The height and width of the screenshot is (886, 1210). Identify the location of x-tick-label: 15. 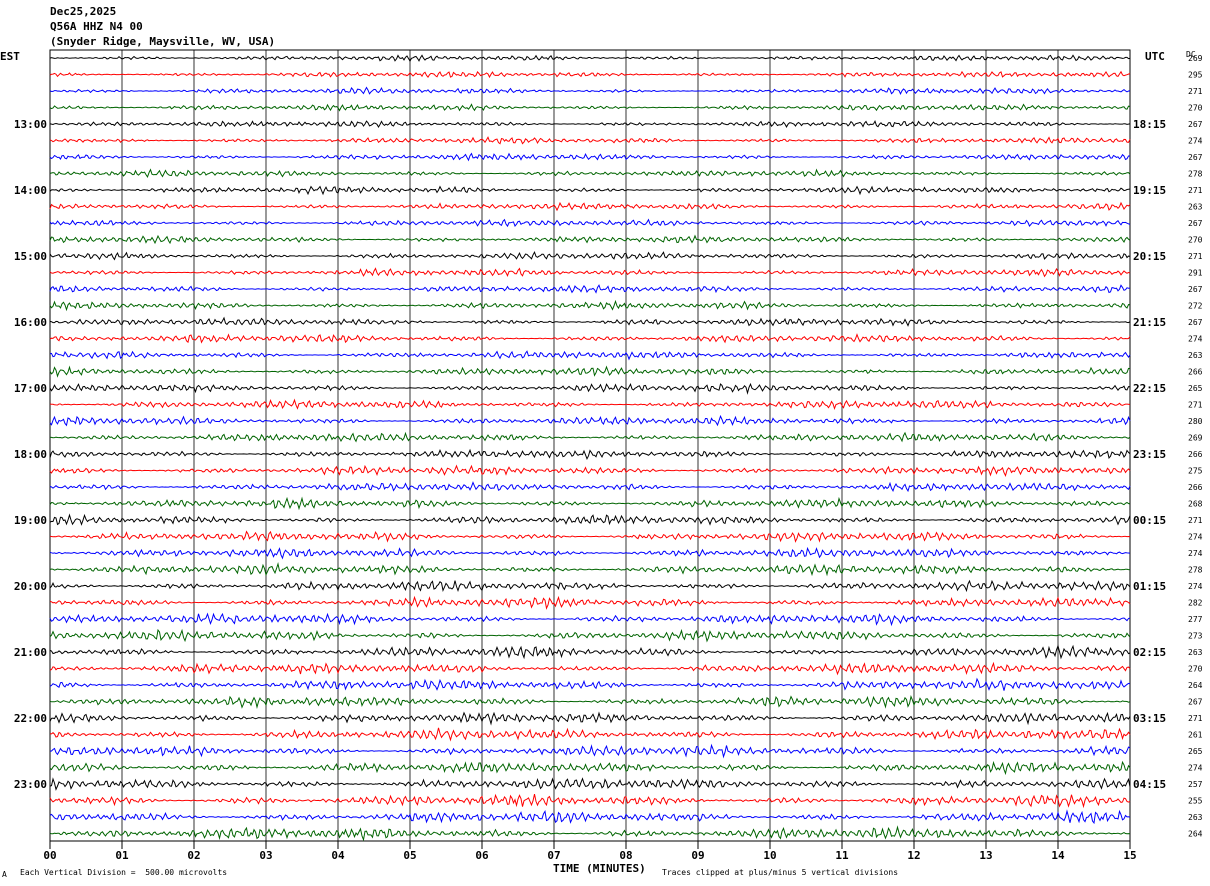
(1129, 855).